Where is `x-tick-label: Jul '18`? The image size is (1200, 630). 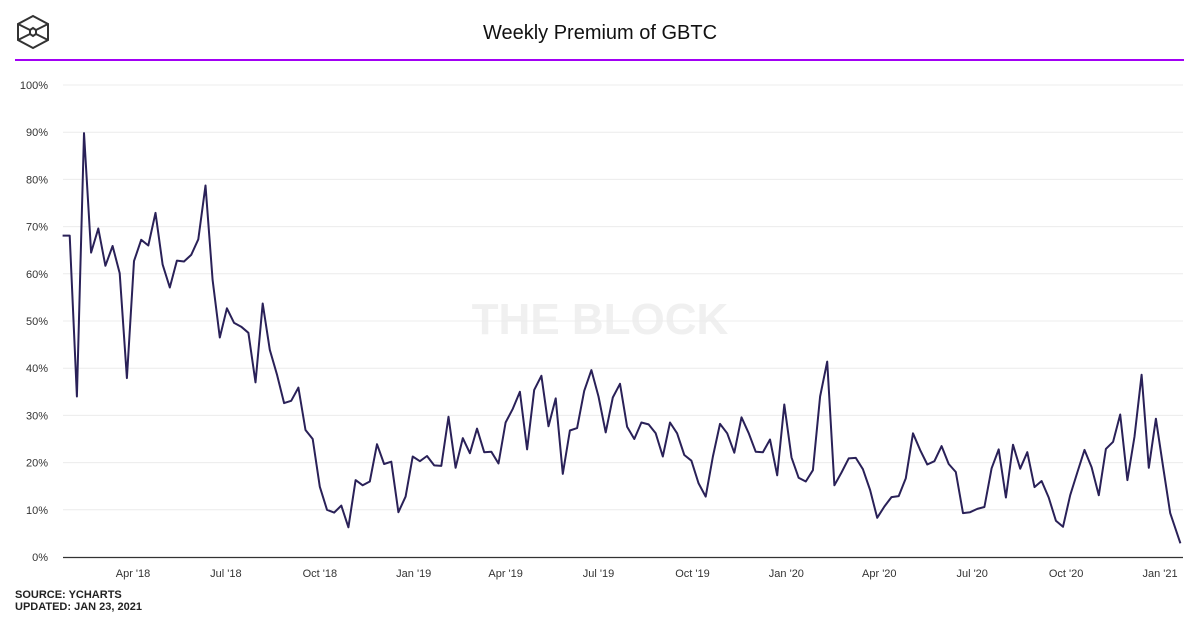 x-tick-label: Jul '18 is located at coordinates (225, 574).